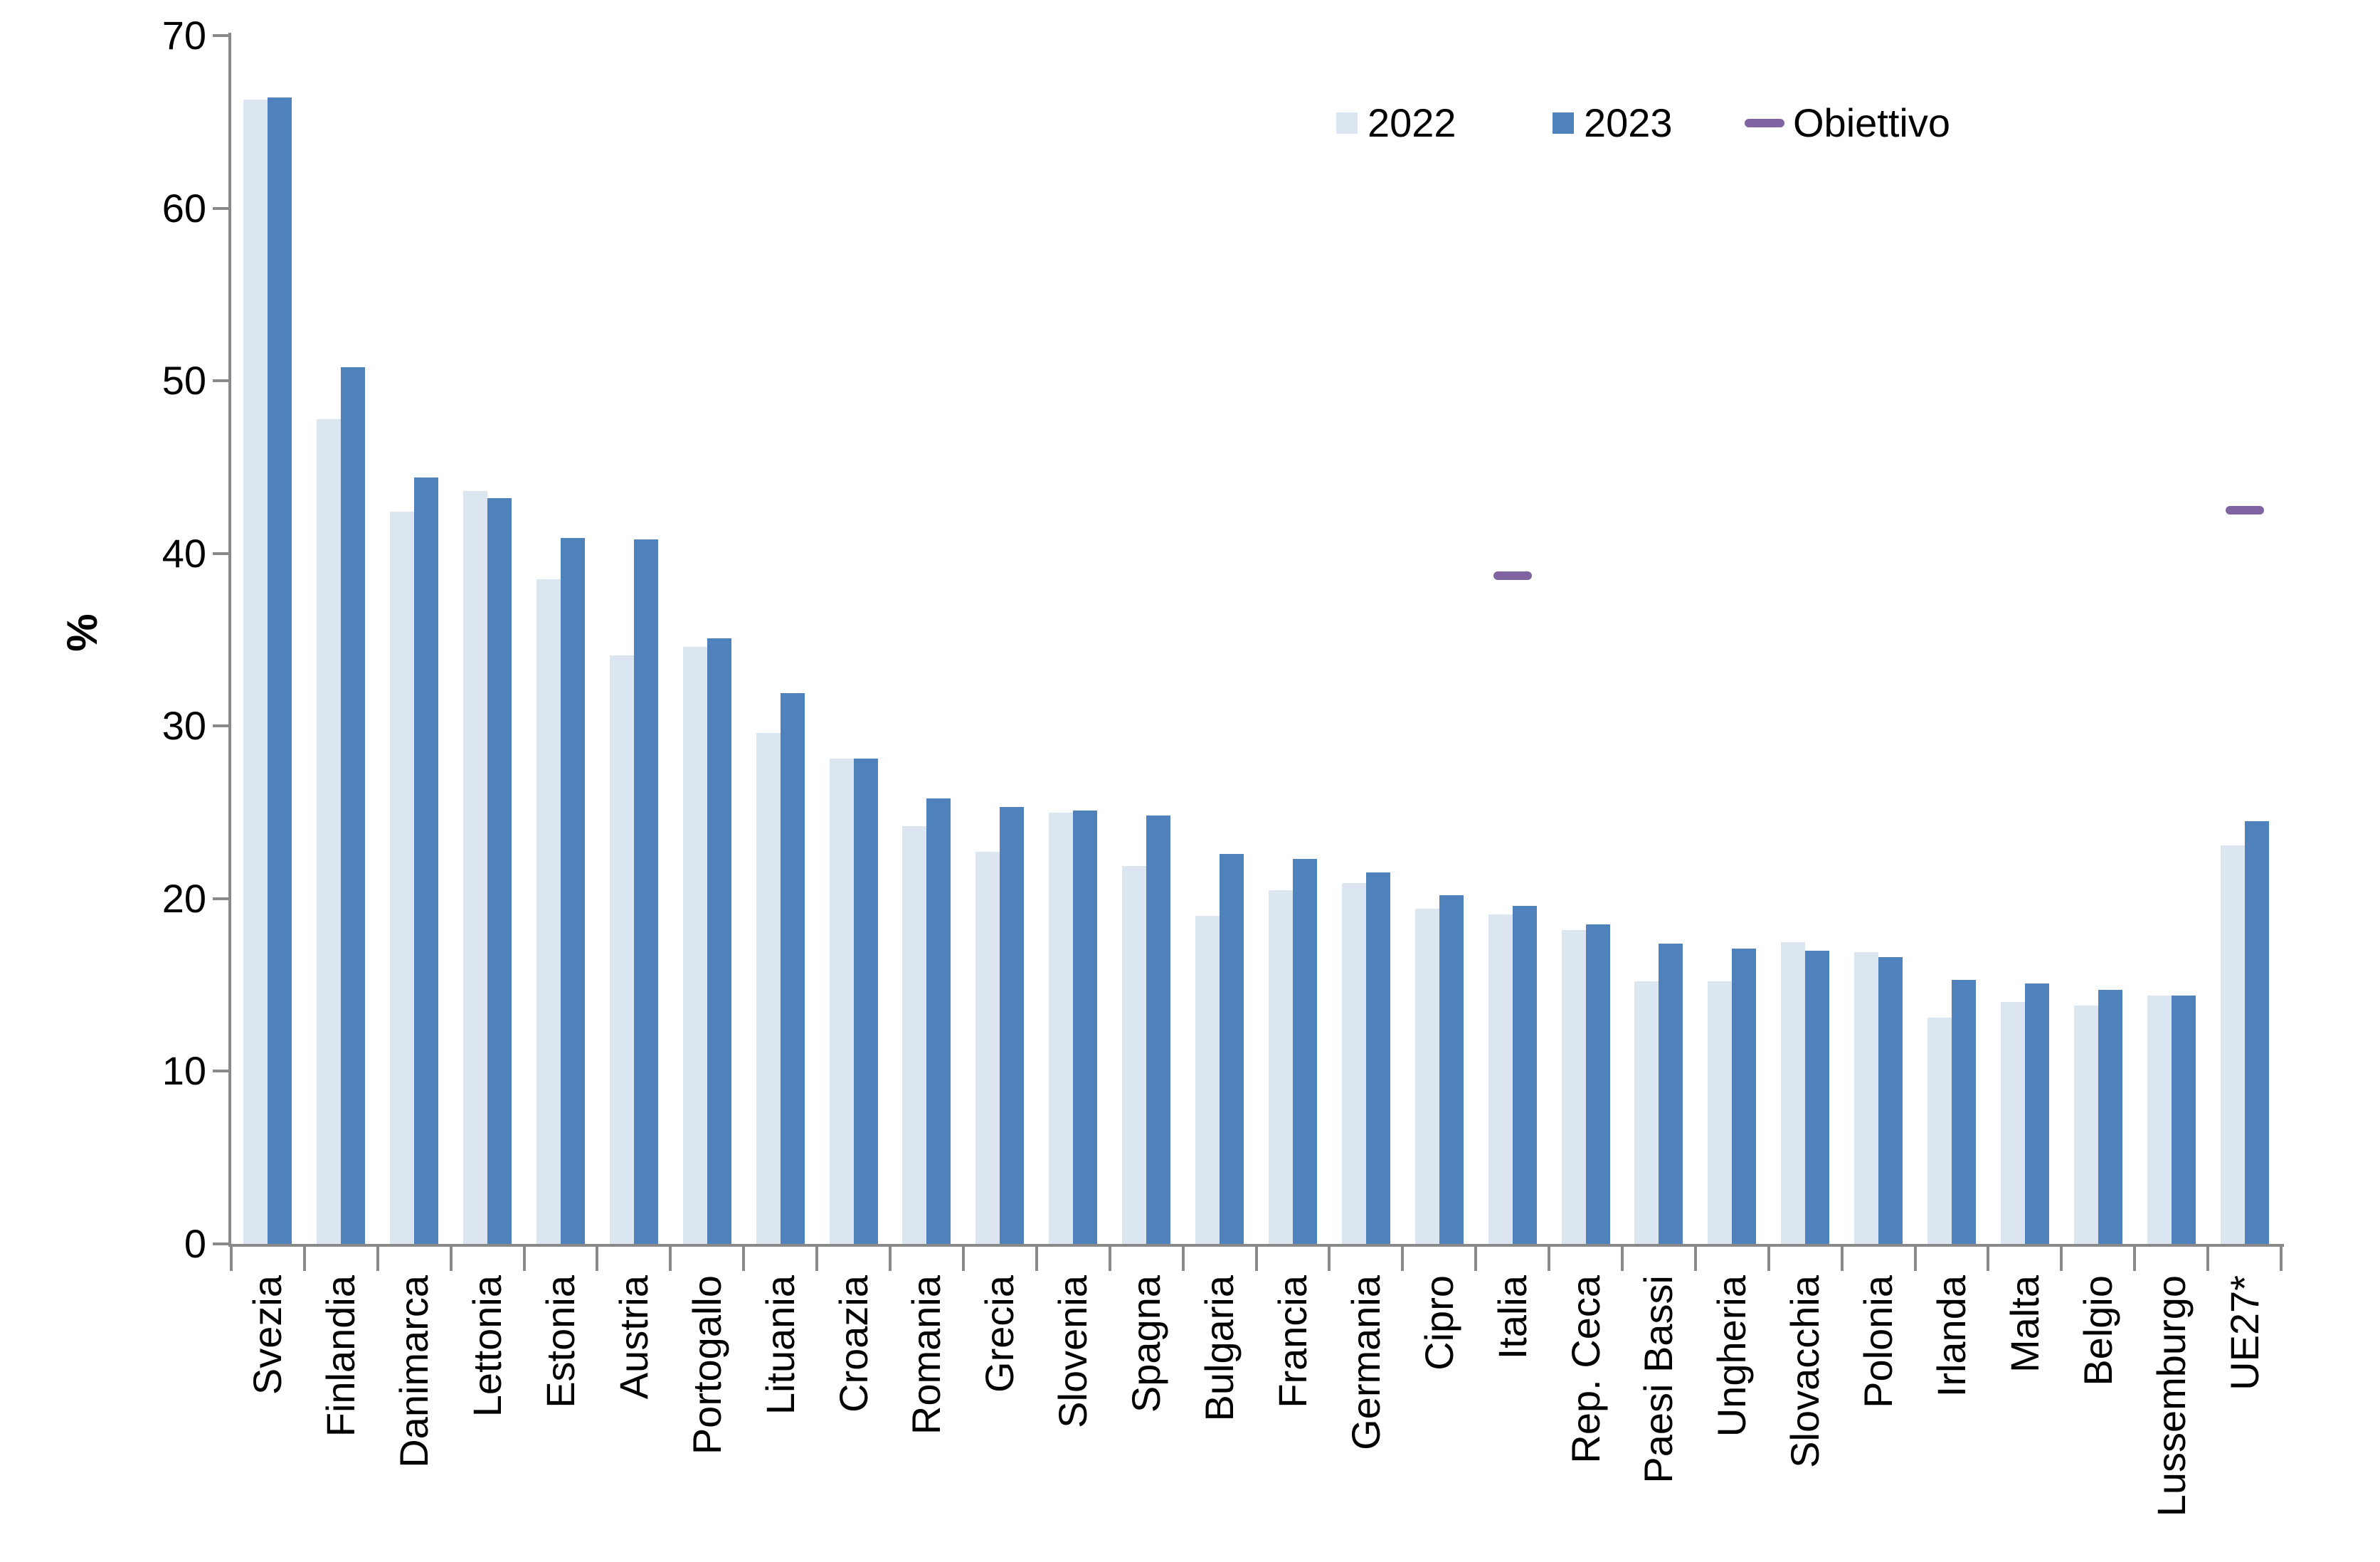  I want to click on bar-2023-Romania, so click(938, 1021).